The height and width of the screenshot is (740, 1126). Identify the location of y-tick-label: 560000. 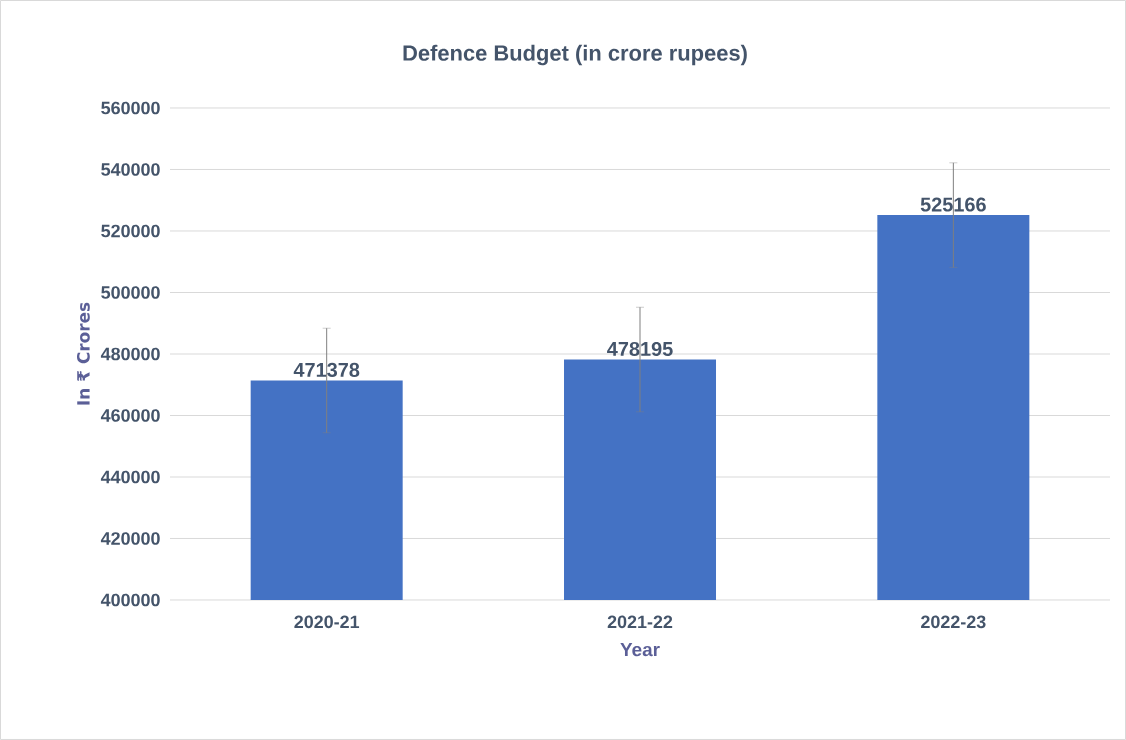
(130, 108).